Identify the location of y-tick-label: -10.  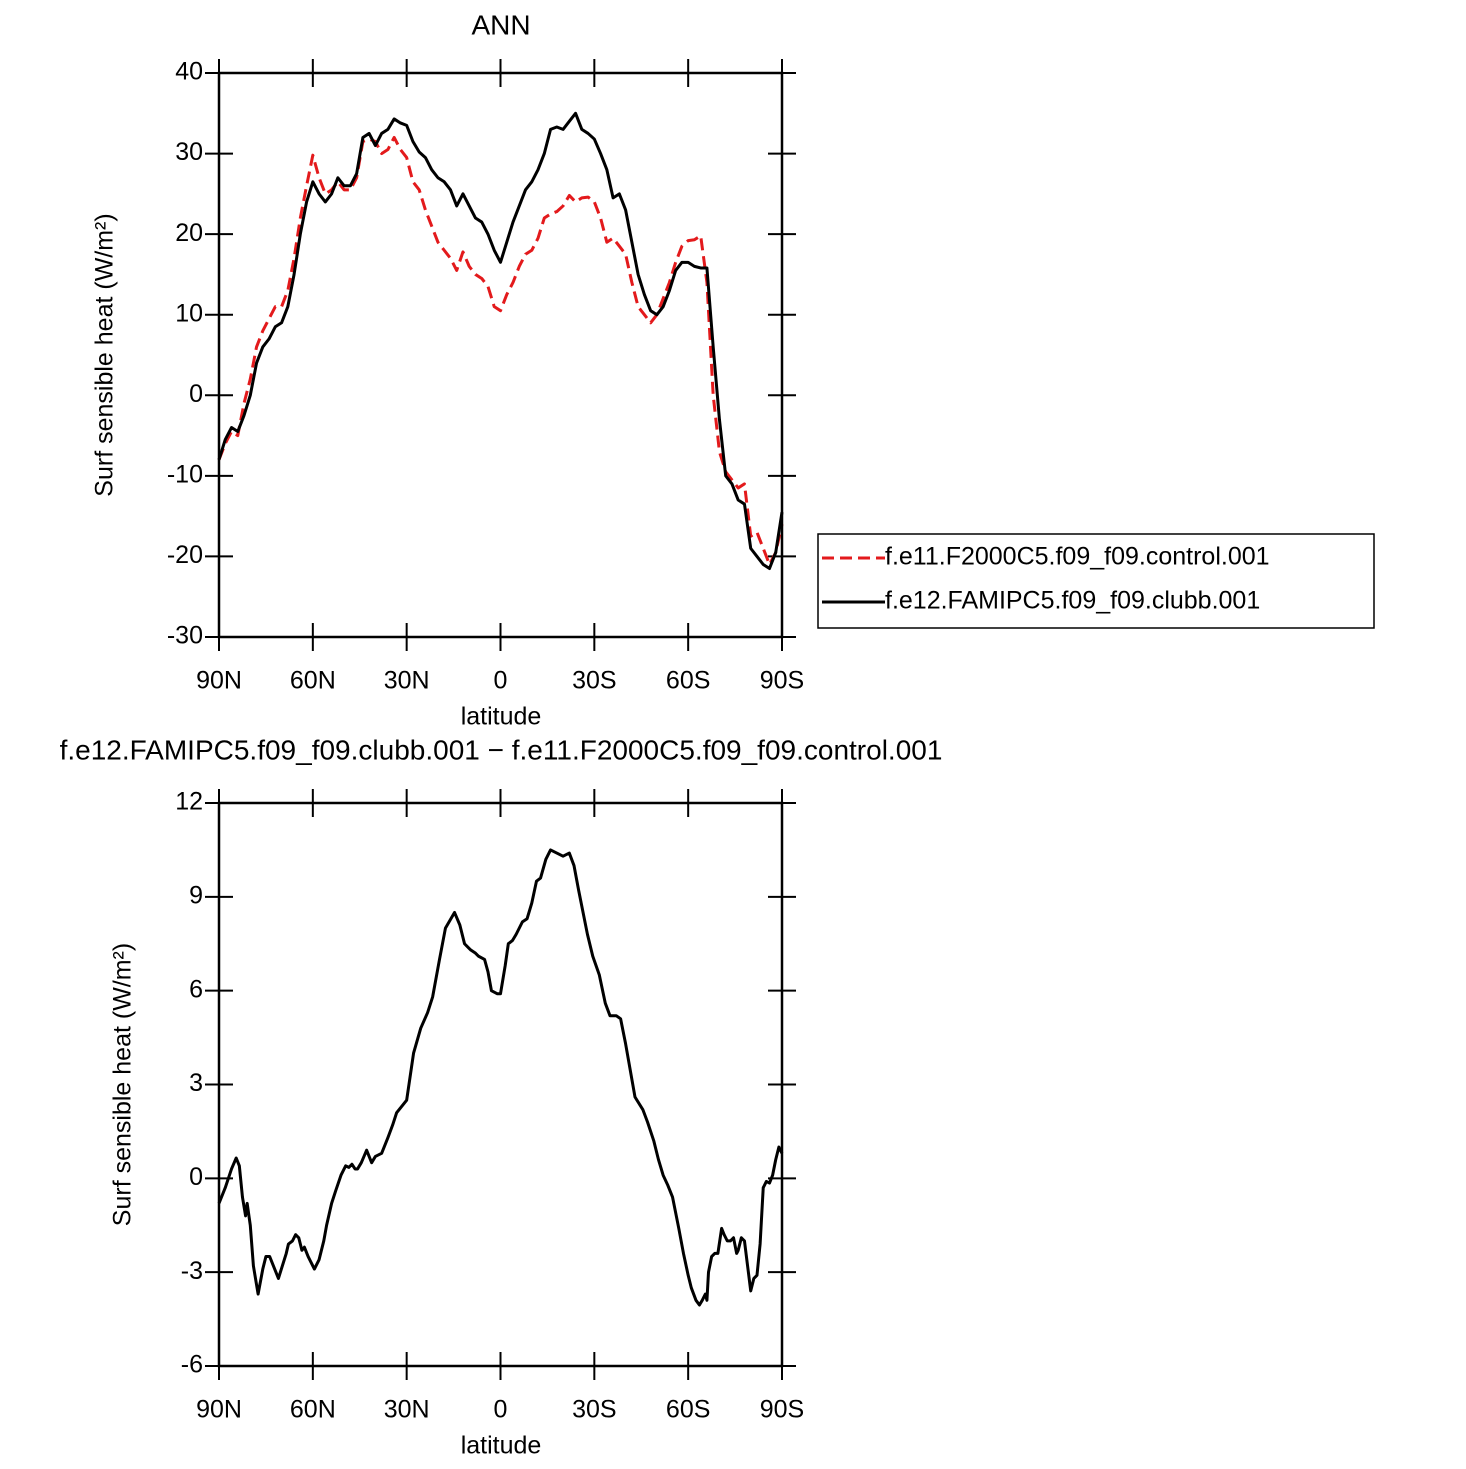
(185, 474).